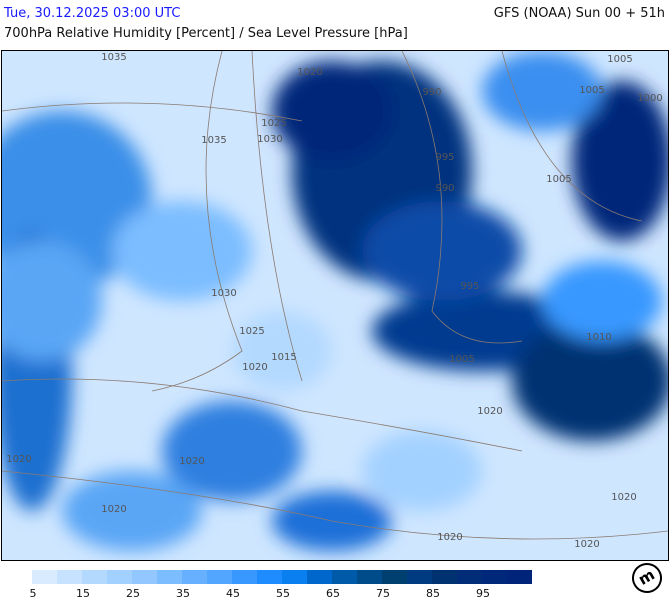 This screenshot has width=669, height=600. I want to click on legend-tick: 75, so click(383, 593).